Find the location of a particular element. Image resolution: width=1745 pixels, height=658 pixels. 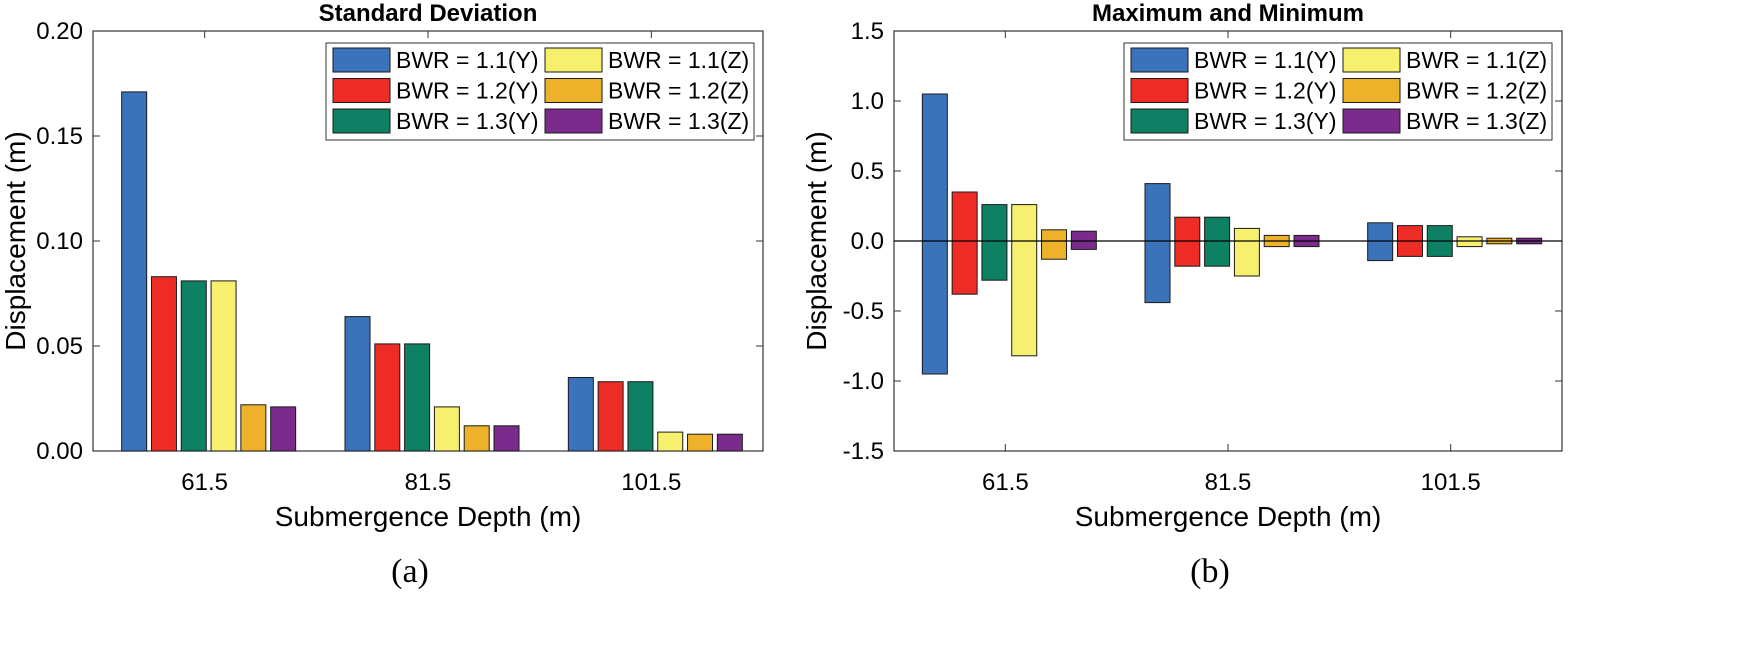

panel-b-xtick-label: 101.5 is located at coordinates (1451, 482).